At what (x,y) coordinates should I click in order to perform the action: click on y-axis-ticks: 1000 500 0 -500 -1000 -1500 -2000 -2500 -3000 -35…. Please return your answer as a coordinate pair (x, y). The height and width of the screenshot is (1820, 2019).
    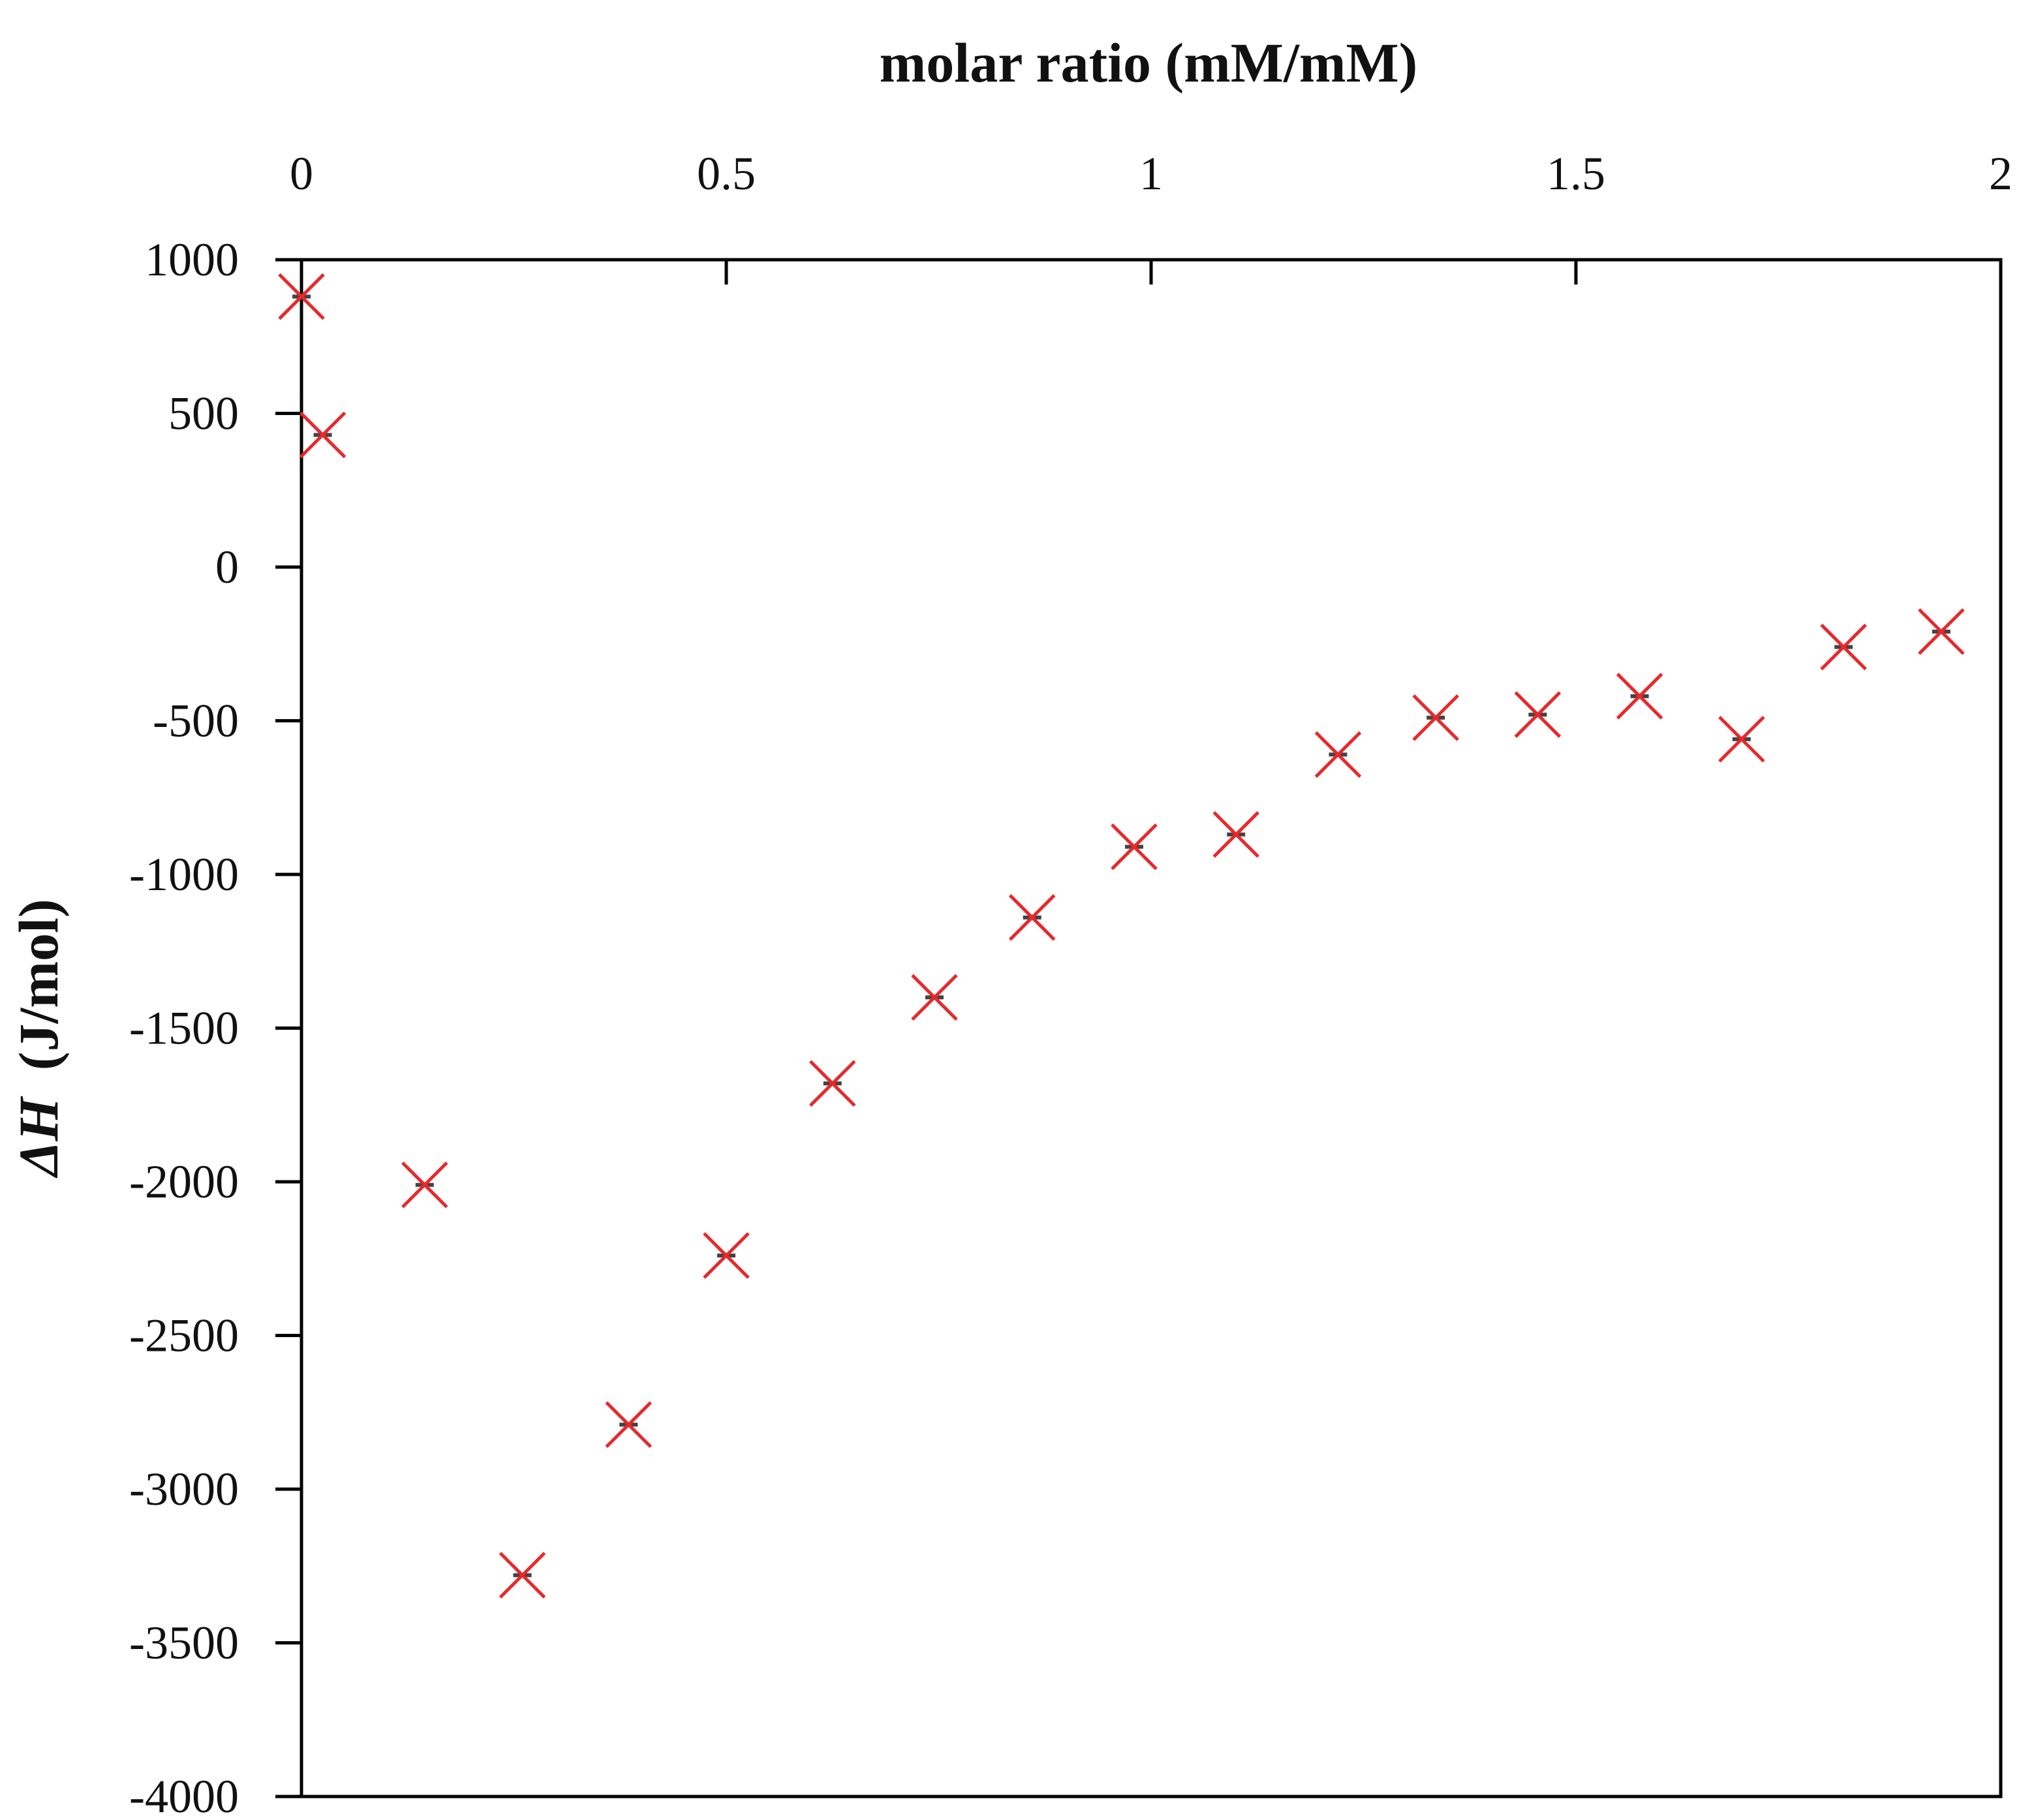
    Looking at the image, I should click on (215, 1027).